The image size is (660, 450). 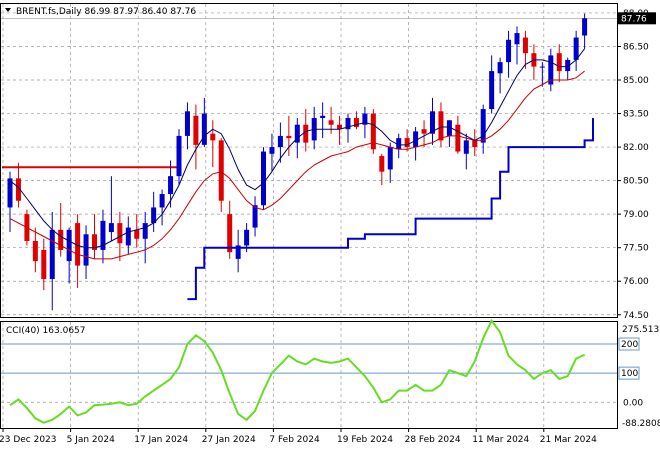 What do you see at coordinates (500, 440) in the screenshot?
I see `date-label: 11 Mar 2024` at bounding box center [500, 440].